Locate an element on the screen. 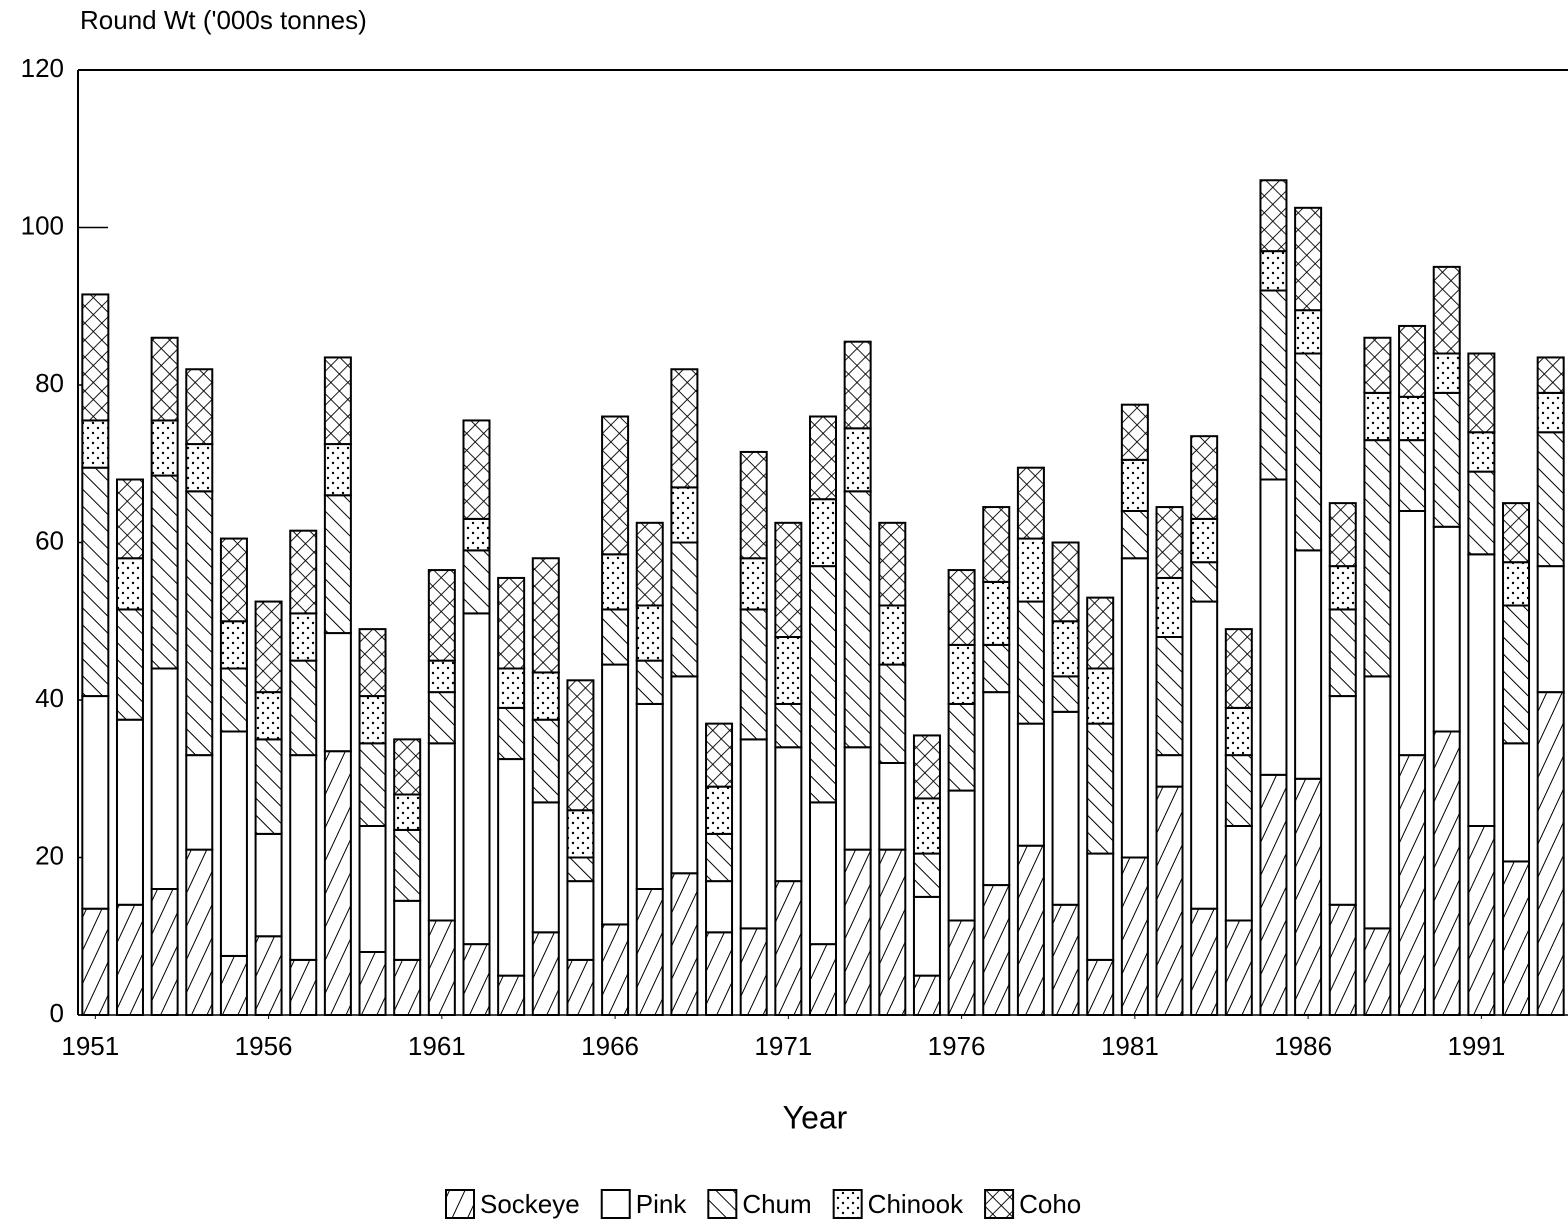 The image size is (1568, 1228). x-tick-label: 1956 is located at coordinates (264, 1046).